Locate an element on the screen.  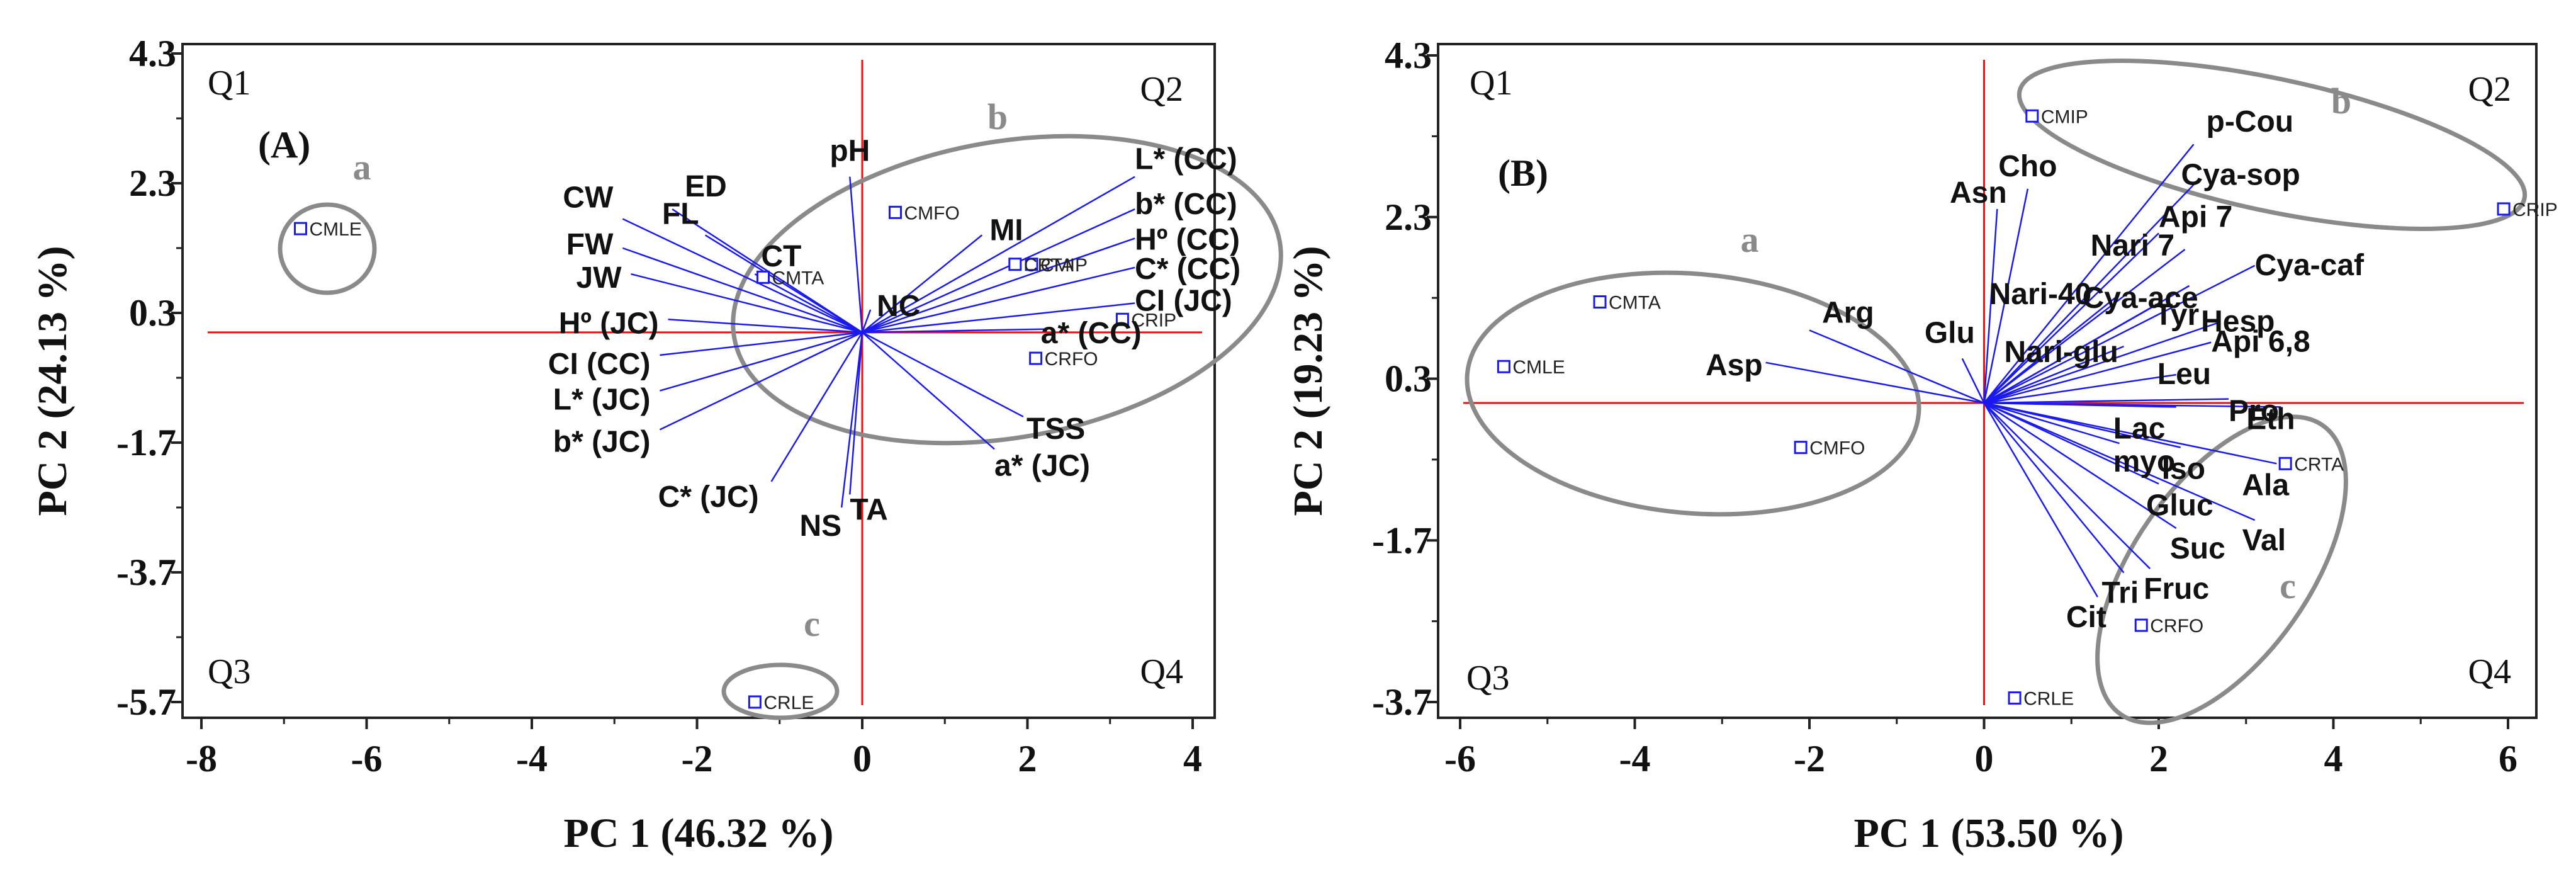
panel-b-loading-label-cho: Cho is located at coordinates (2027, 166).